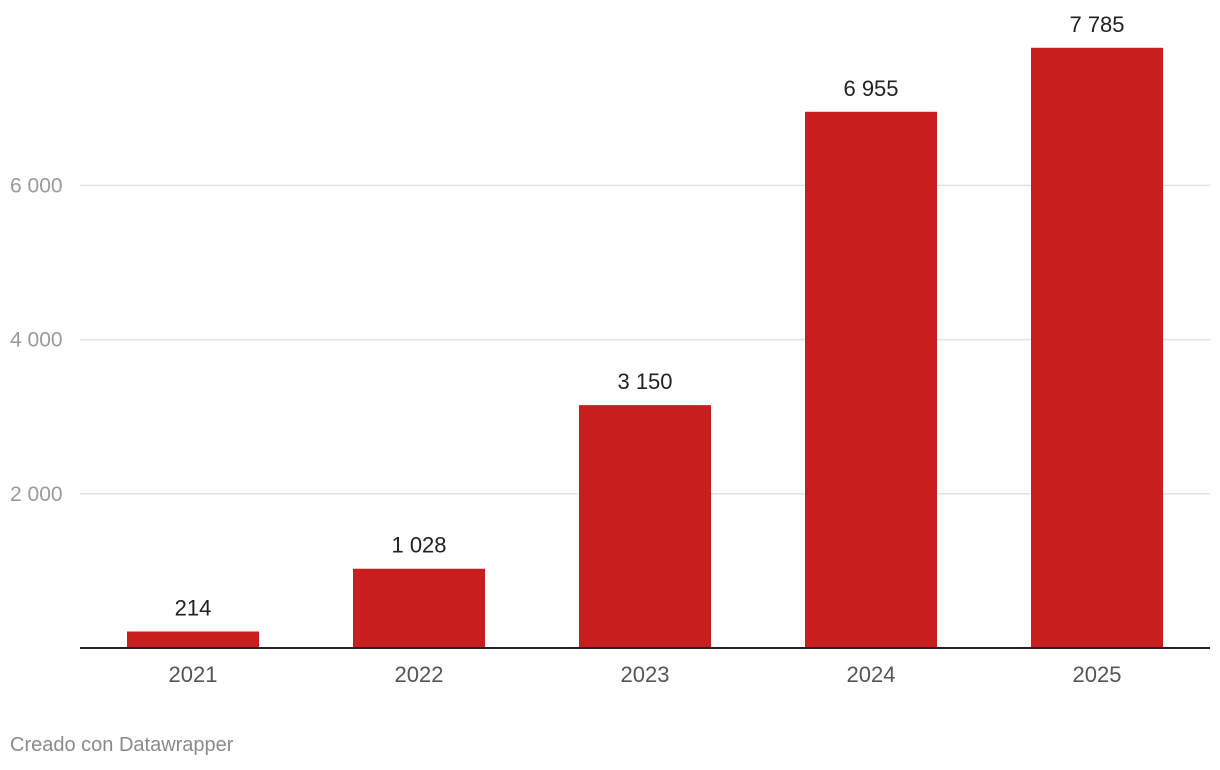 This screenshot has width=1220, height=770. What do you see at coordinates (419, 674) in the screenshot?
I see `x-tick-label: 2022` at bounding box center [419, 674].